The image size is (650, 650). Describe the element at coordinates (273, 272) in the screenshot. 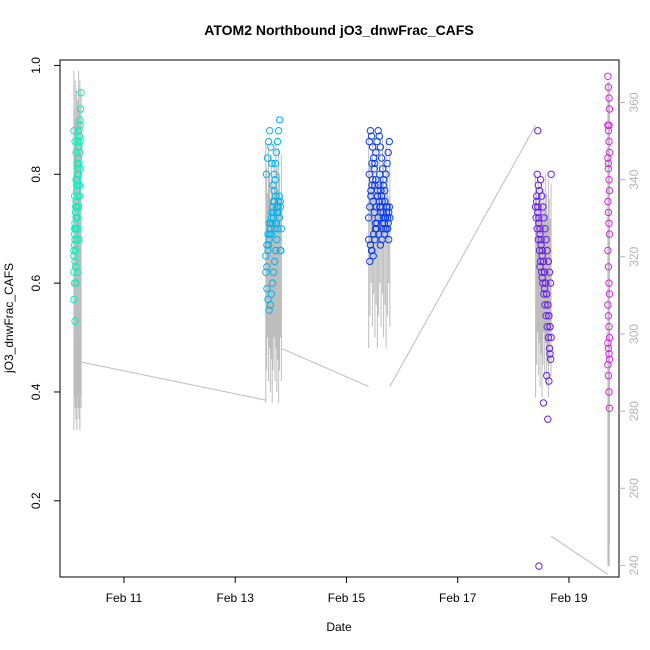

I see `track-spikes` at that location.